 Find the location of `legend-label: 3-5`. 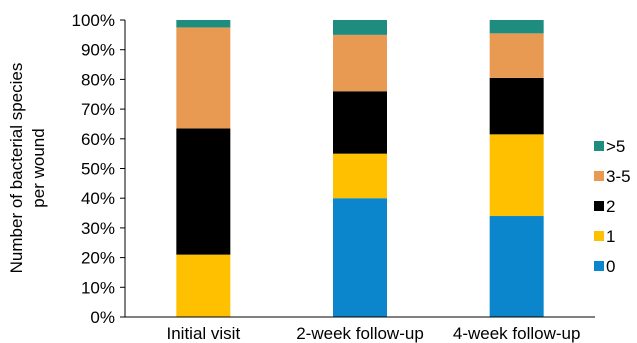

legend-label: 3-5 is located at coordinates (618, 176).